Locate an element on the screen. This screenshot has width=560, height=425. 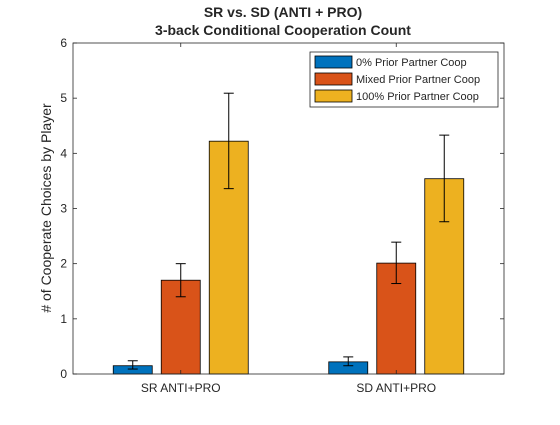
y-tick-label: 3 is located at coordinates (63, 209).